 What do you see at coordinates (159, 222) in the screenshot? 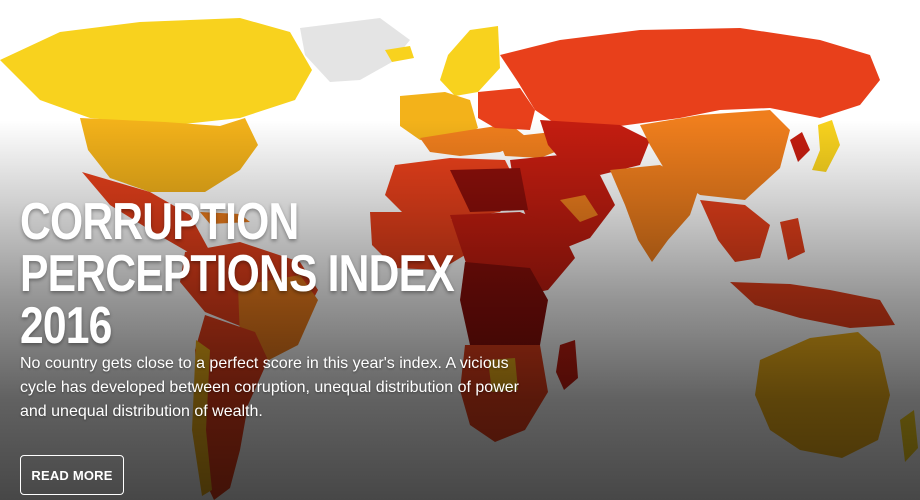
I see `title-line-1: CORRUPTION` at bounding box center [159, 222].